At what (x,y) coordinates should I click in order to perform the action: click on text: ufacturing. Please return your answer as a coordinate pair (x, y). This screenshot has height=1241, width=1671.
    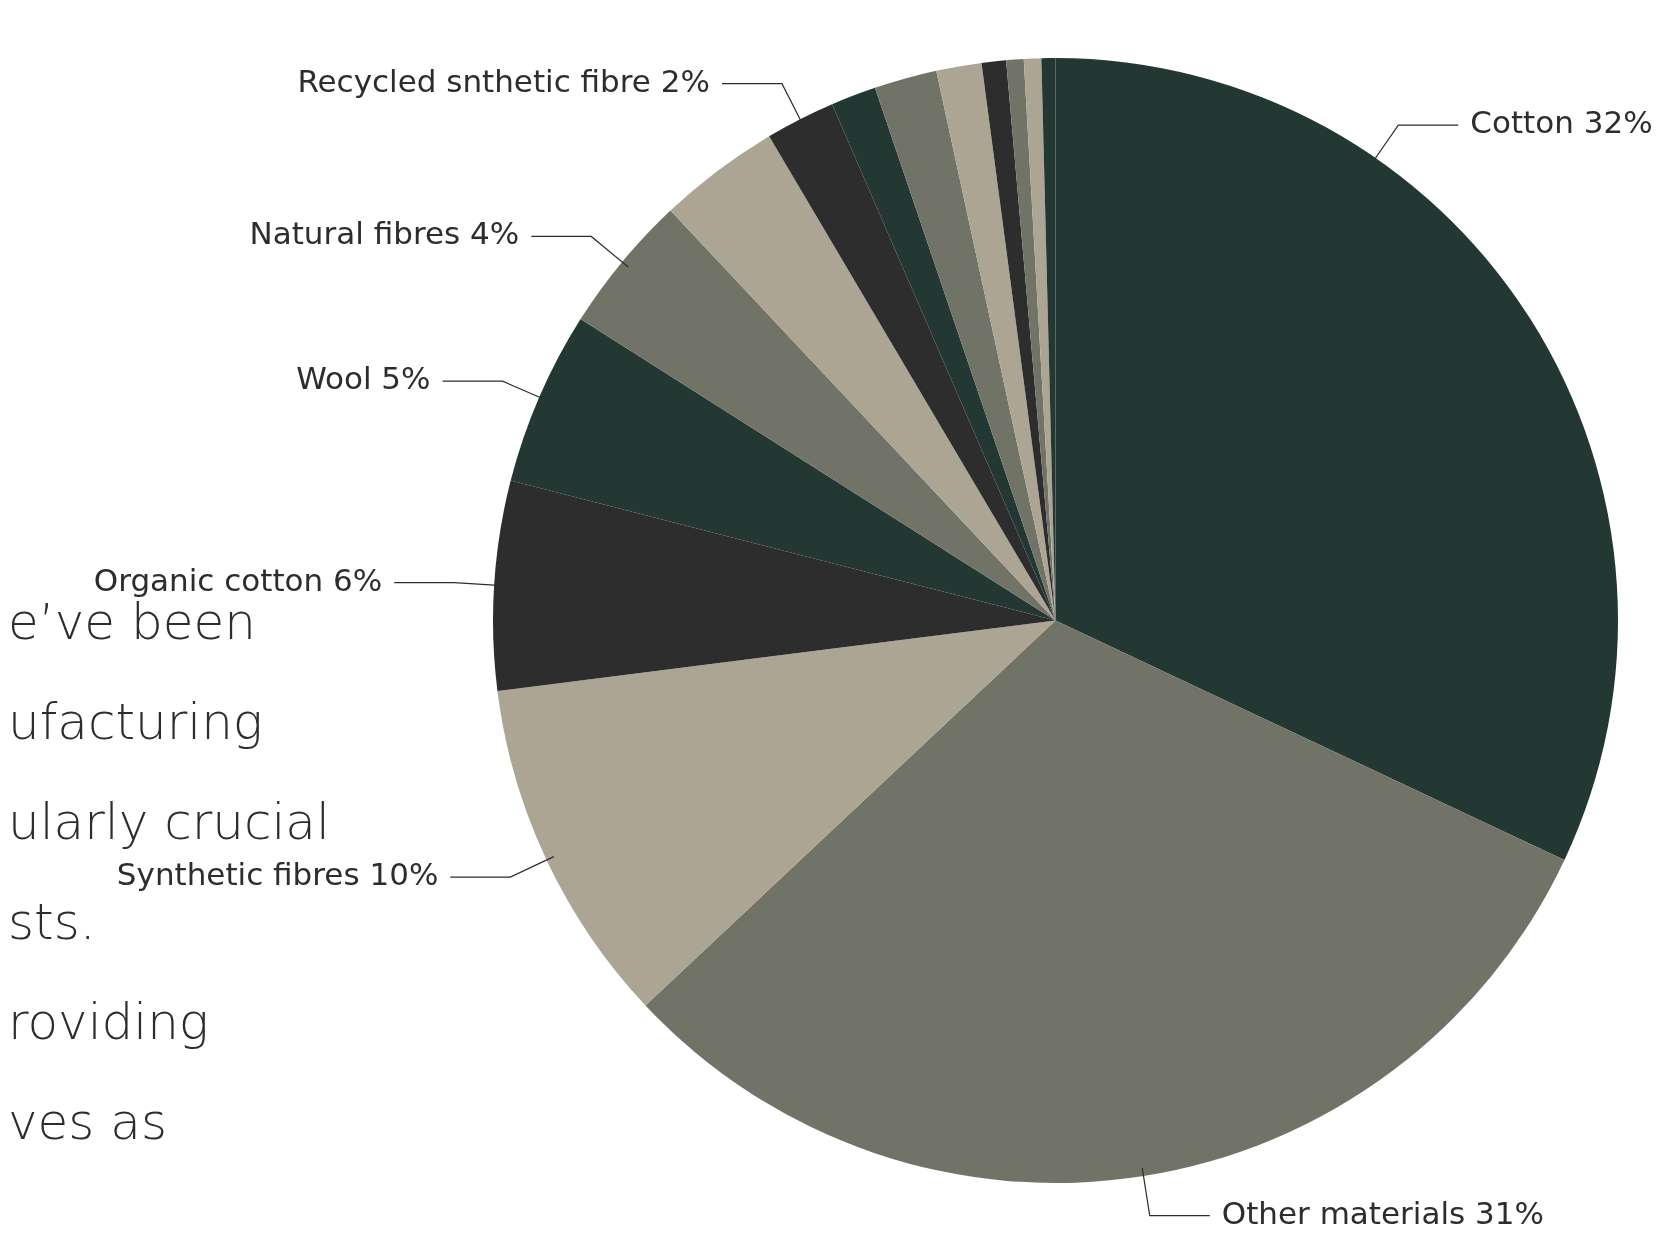
    Looking at the image, I should click on (135, 722).